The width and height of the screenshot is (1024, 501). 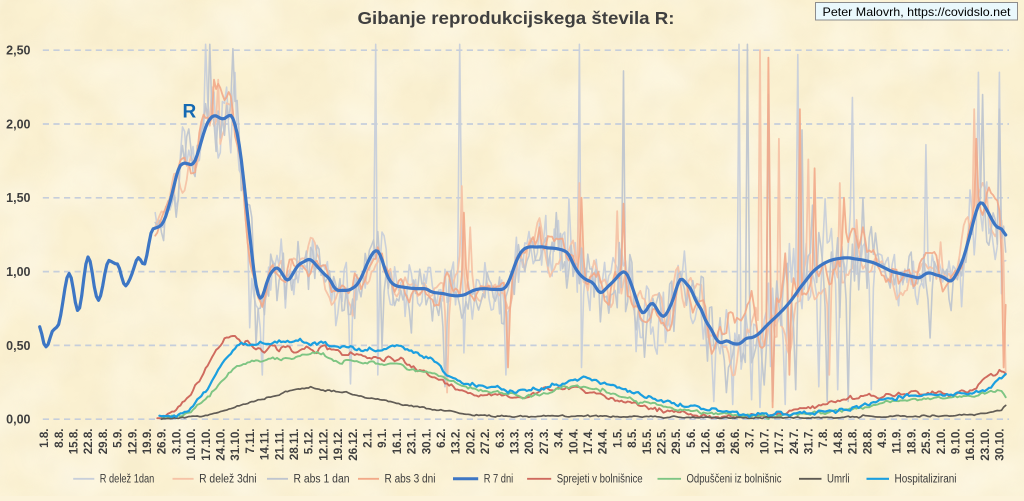 What do you see at coordinates (735, 442) in the screenshot?
I see `svg-text: 26.6.` at bounding box center [735, 442].